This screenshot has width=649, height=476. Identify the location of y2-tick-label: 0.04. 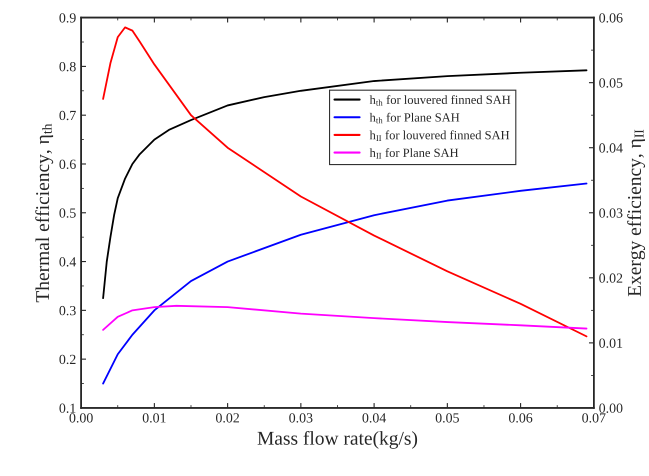
(611, 148).